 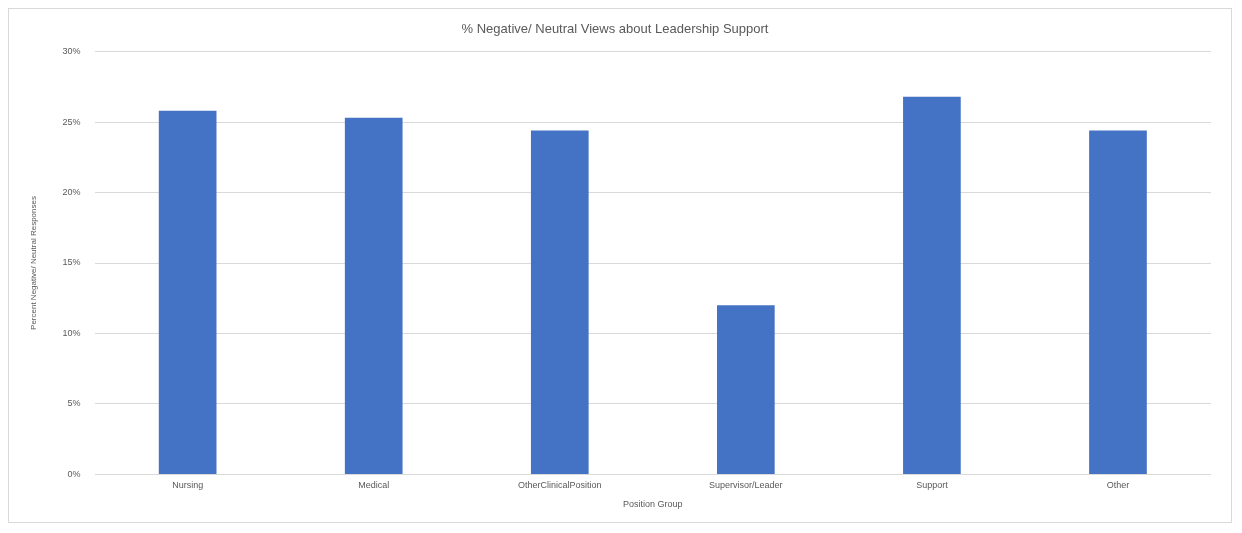 I want to click on y-tick-label: 30%, so click(x=71, y=51).